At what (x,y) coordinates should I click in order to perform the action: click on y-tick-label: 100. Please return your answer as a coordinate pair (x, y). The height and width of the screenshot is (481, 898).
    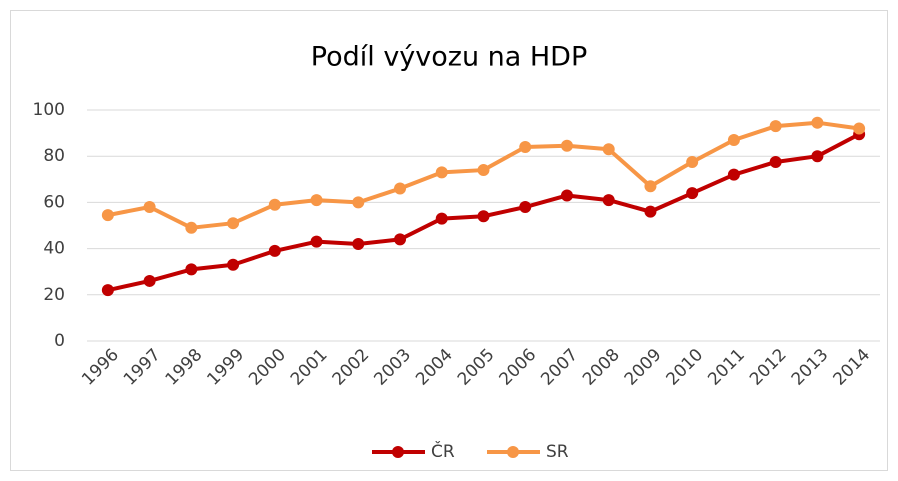
    Looking at the image, I should click on (49, 110).